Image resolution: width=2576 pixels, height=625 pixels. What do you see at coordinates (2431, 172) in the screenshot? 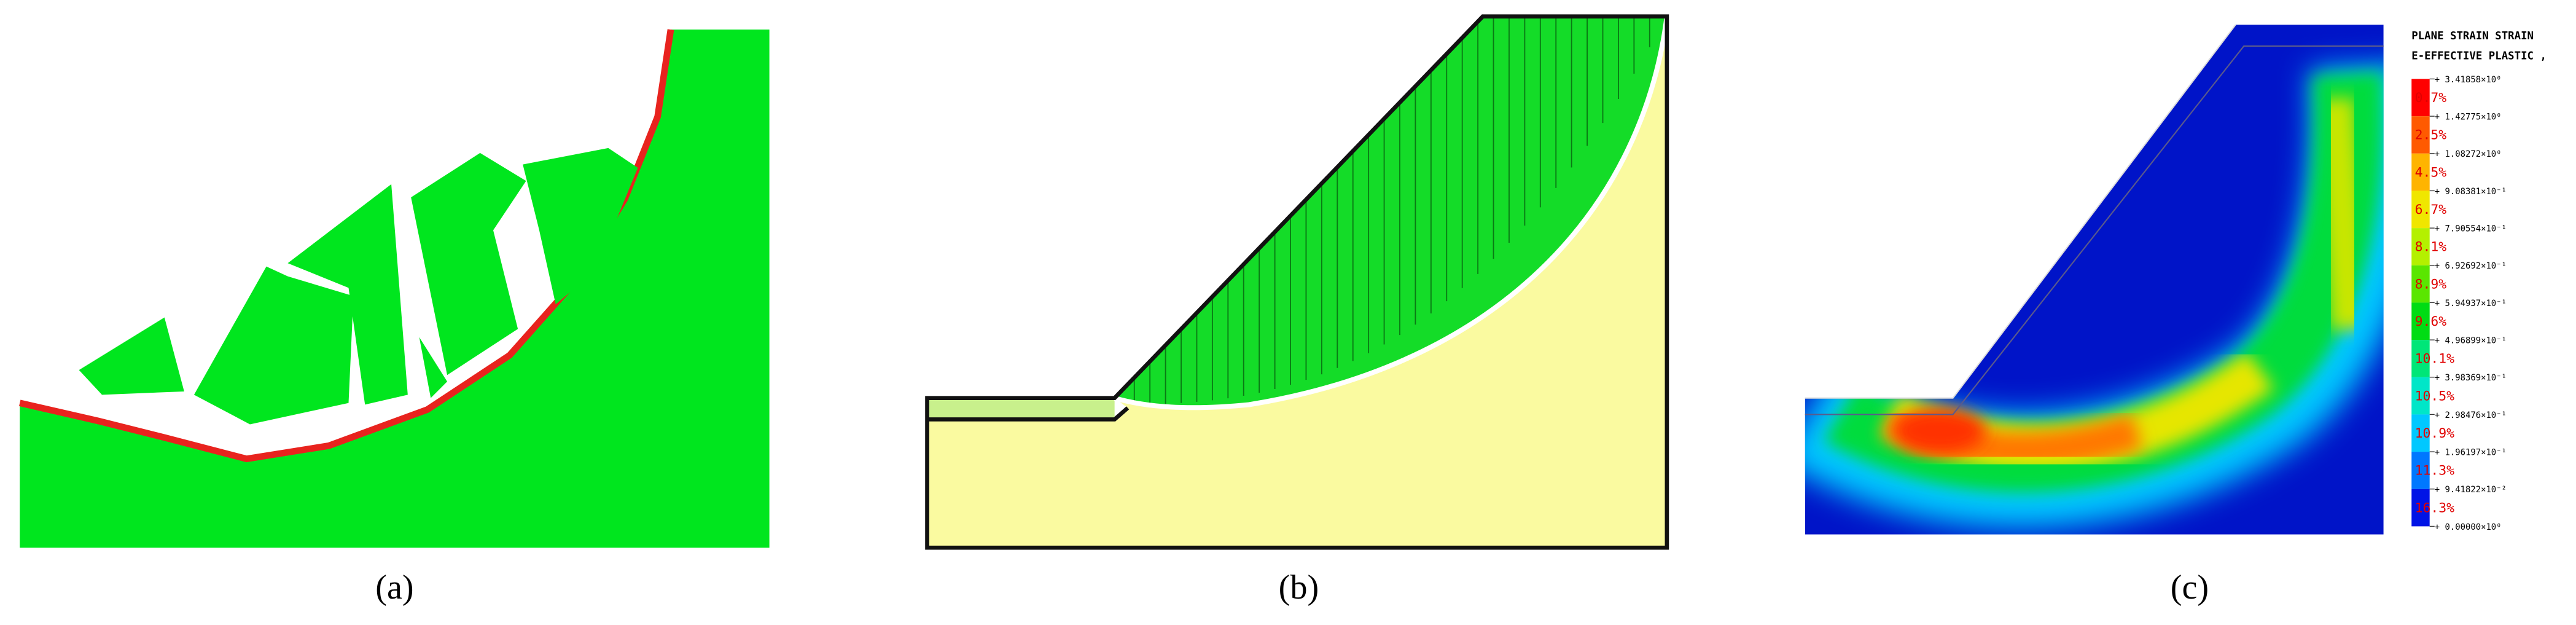
I see `legend-percent: 4.5%` at bounding box center [2431, 172].